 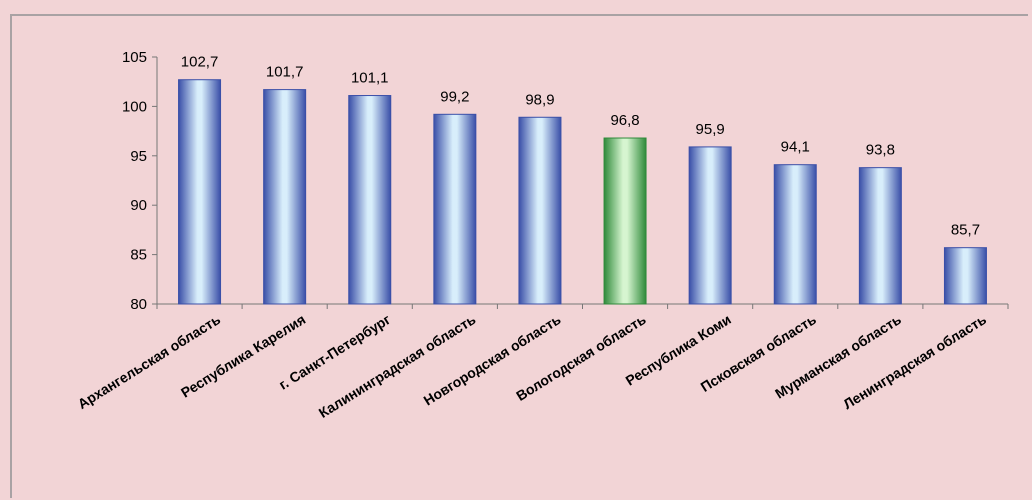 What do you see at coordinates (625, 221) in the screenshot?
I see `bar-highlighted` at bounding box center [625, 221].